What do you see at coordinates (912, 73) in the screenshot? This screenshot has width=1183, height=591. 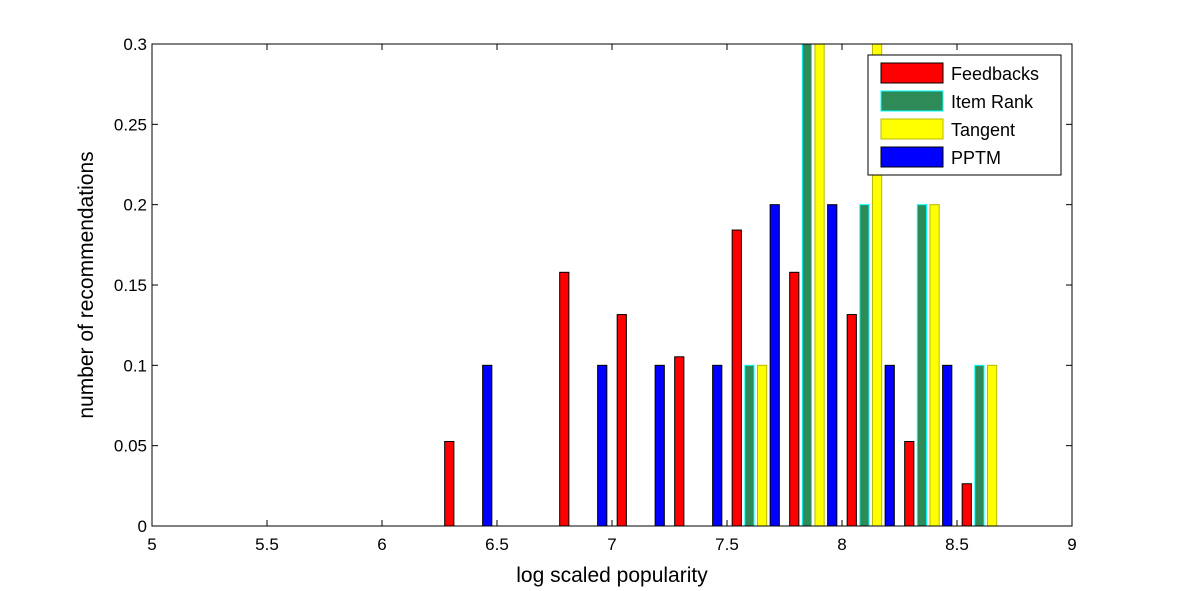 I see `legend-swatch-feedbacks` at bounding box center [912, 73].